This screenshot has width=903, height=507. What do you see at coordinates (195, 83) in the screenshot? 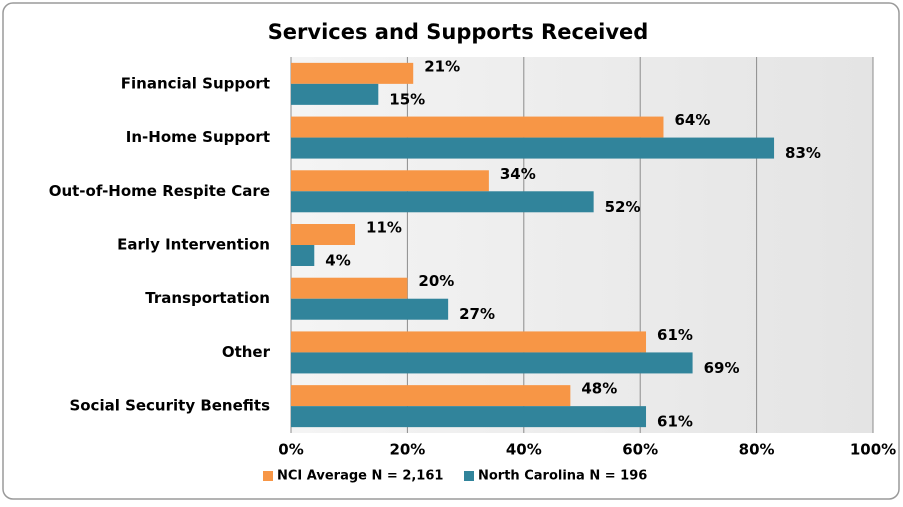
I see `y-tick-label: Financial Support` at bounding box center [195, 83].